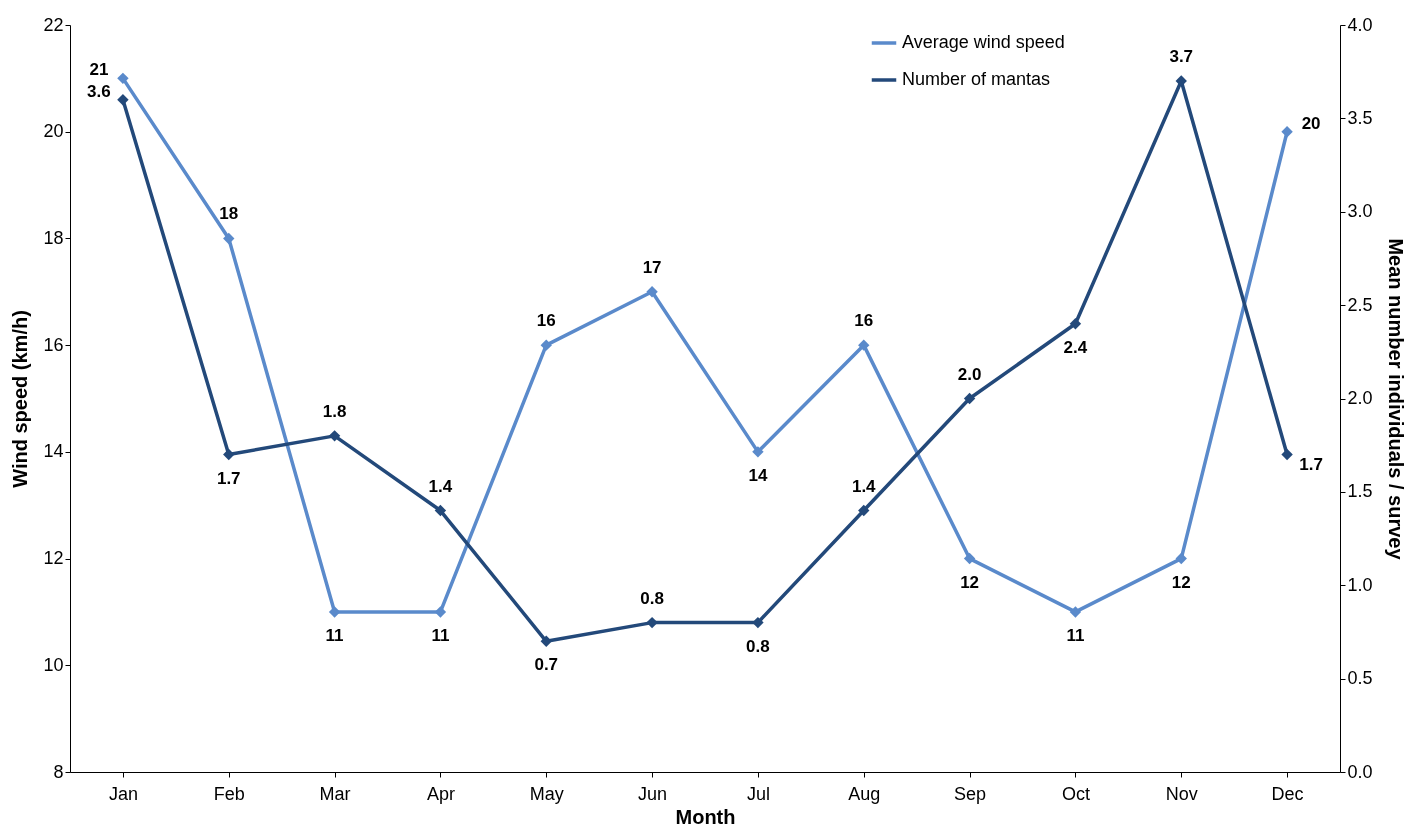 The image size is (1415, 835). Describe the element at coordinates (1360, 771) in the screenshot. I see `y2-tick-label: 0.0` at that location.